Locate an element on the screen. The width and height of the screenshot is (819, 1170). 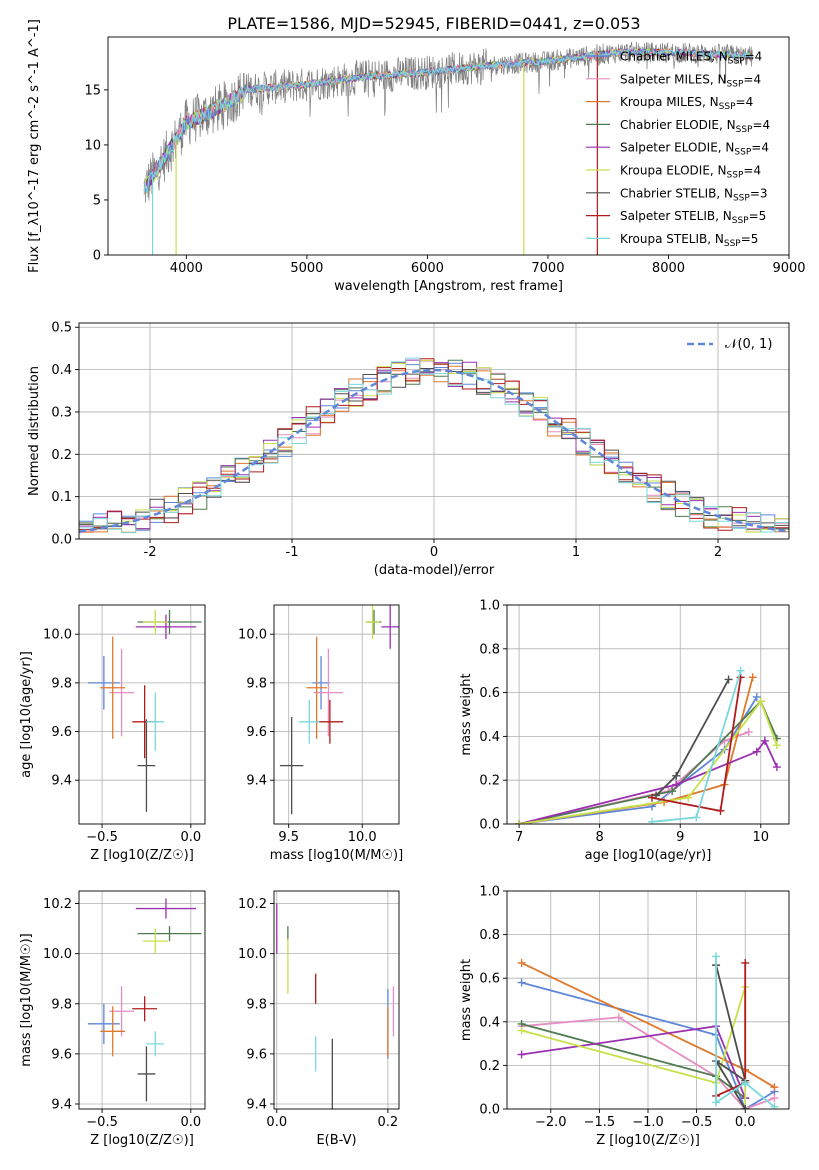
x-tick-label: 2 is located at coordinates (718, 552).